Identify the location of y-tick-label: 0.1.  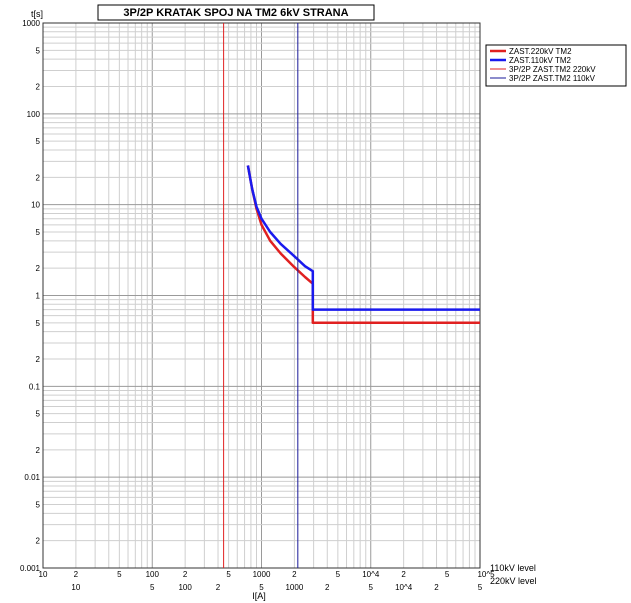
(35, 386).